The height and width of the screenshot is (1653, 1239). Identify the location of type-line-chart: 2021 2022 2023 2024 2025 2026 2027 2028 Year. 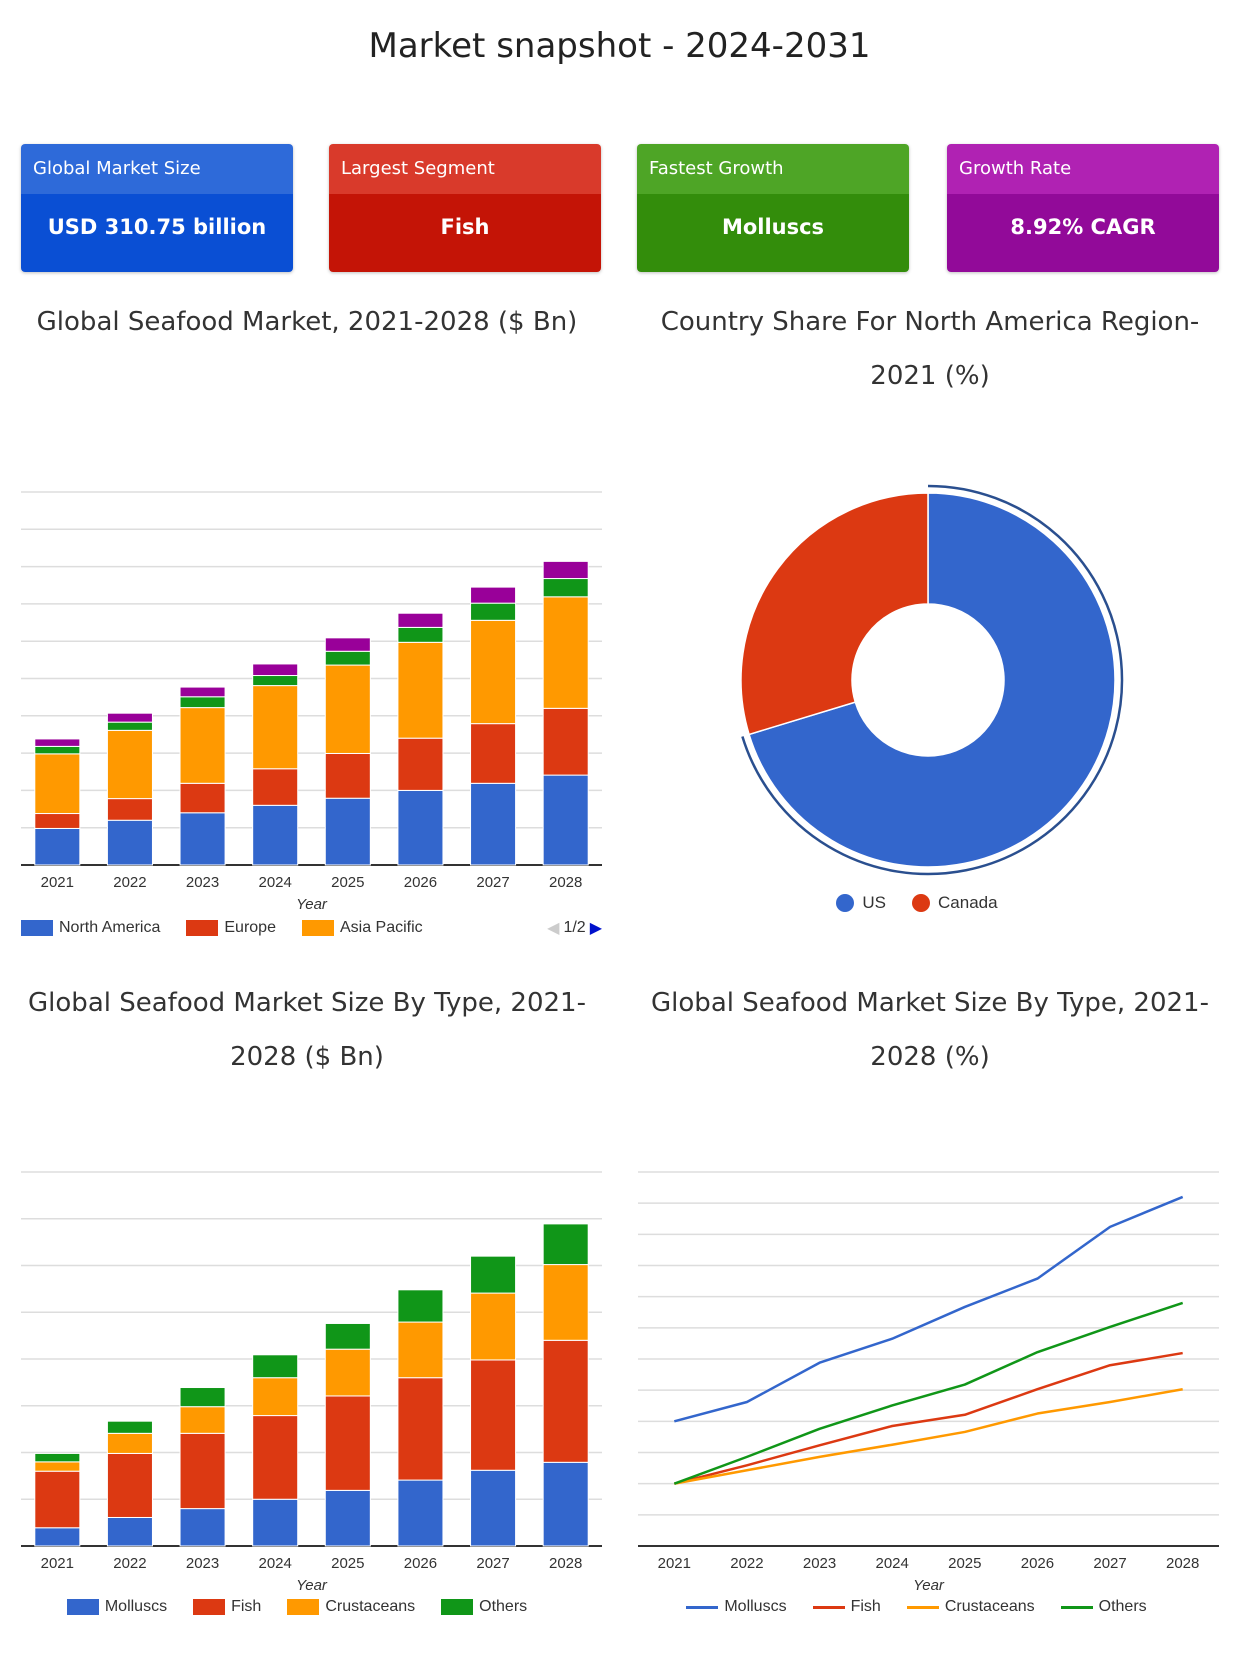
(928, 1382).